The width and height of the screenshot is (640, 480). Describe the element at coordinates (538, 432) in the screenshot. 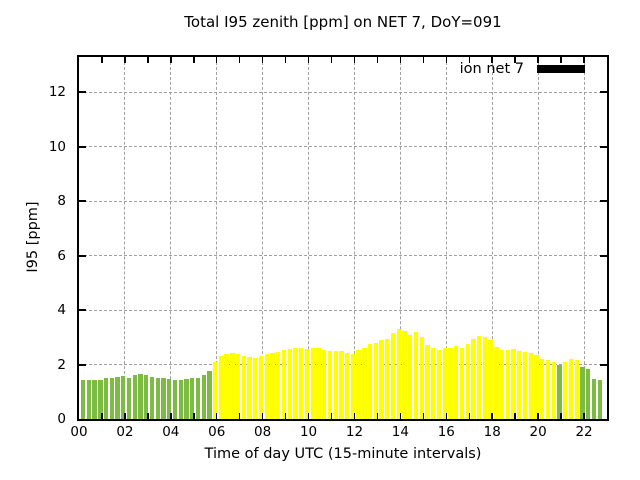

I see `x-tick-label: 20` at that location.